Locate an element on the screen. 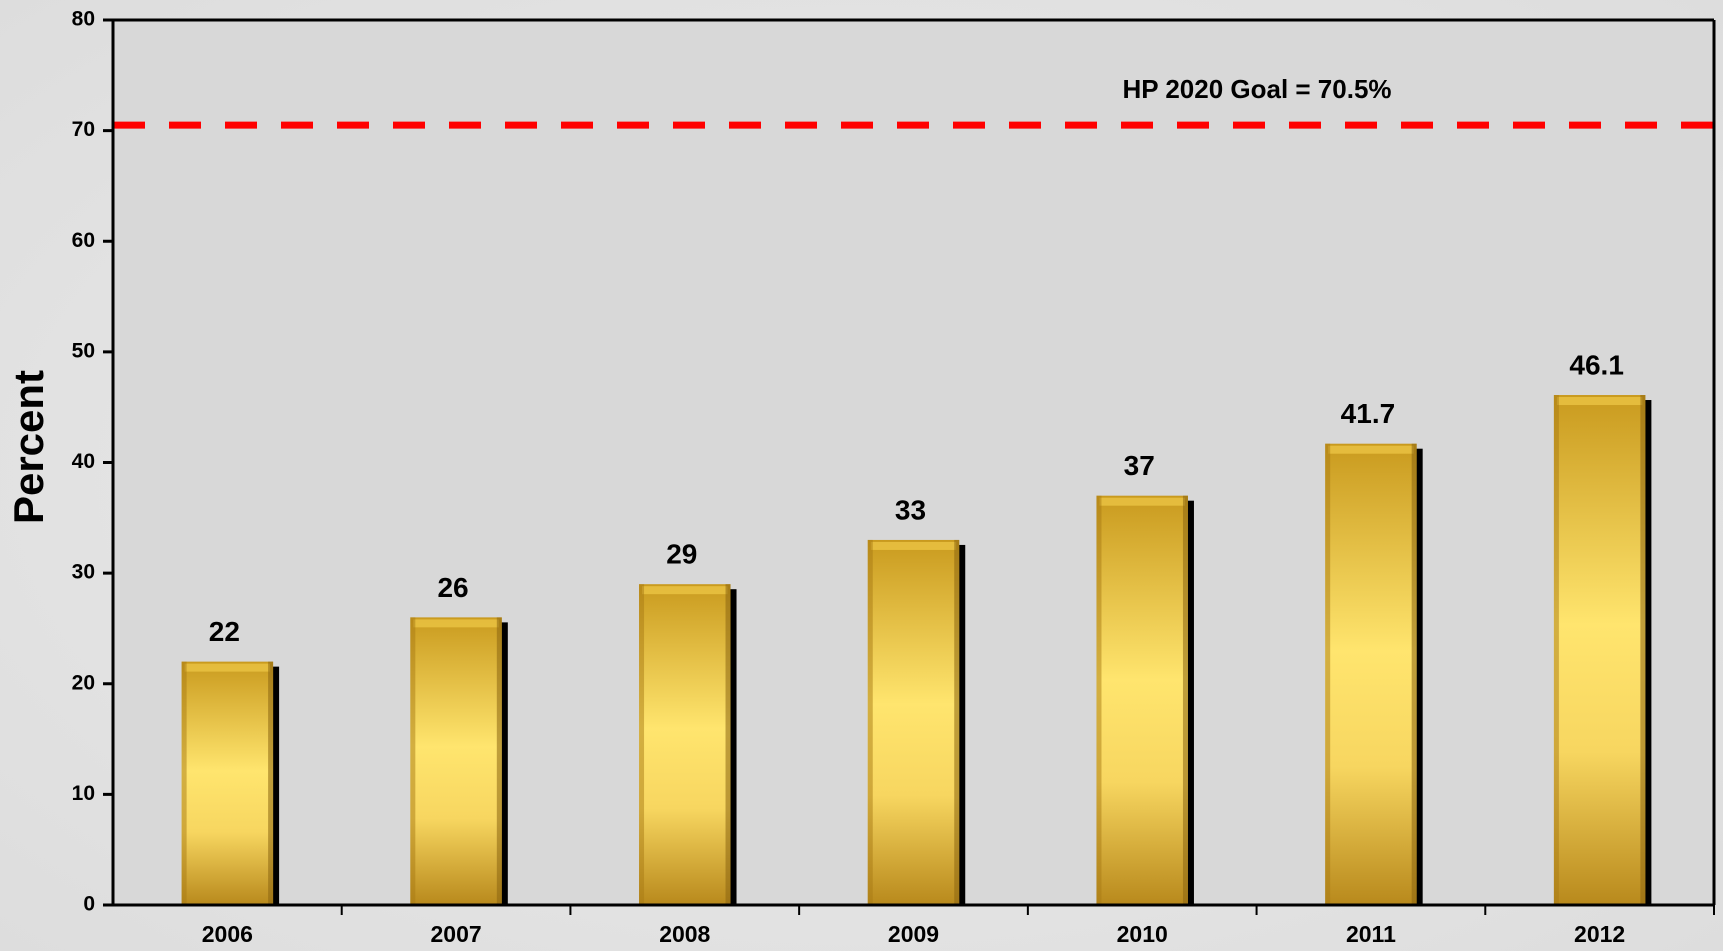  y-tick-label: 80 is located at coordinates (83, 19).